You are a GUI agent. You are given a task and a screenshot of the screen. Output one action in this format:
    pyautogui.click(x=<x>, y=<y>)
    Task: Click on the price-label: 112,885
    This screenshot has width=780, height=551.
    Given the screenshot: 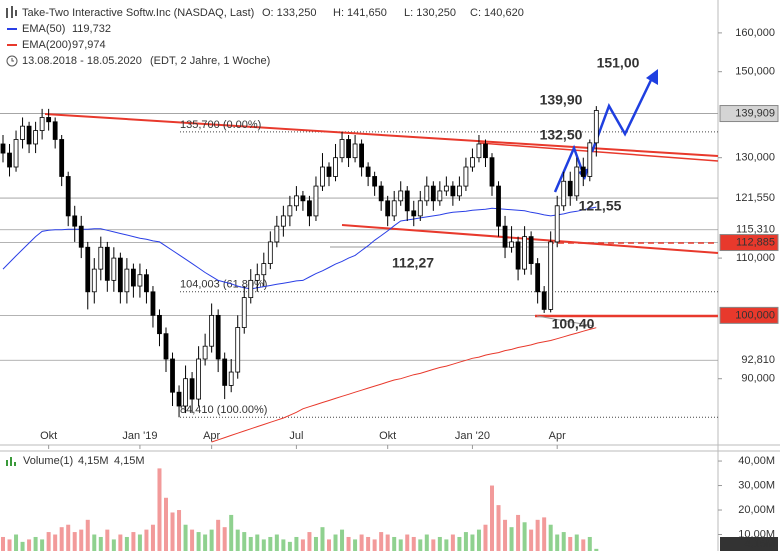 What is the action you would take?
    pyautogui.click(x=755, y=242)
    